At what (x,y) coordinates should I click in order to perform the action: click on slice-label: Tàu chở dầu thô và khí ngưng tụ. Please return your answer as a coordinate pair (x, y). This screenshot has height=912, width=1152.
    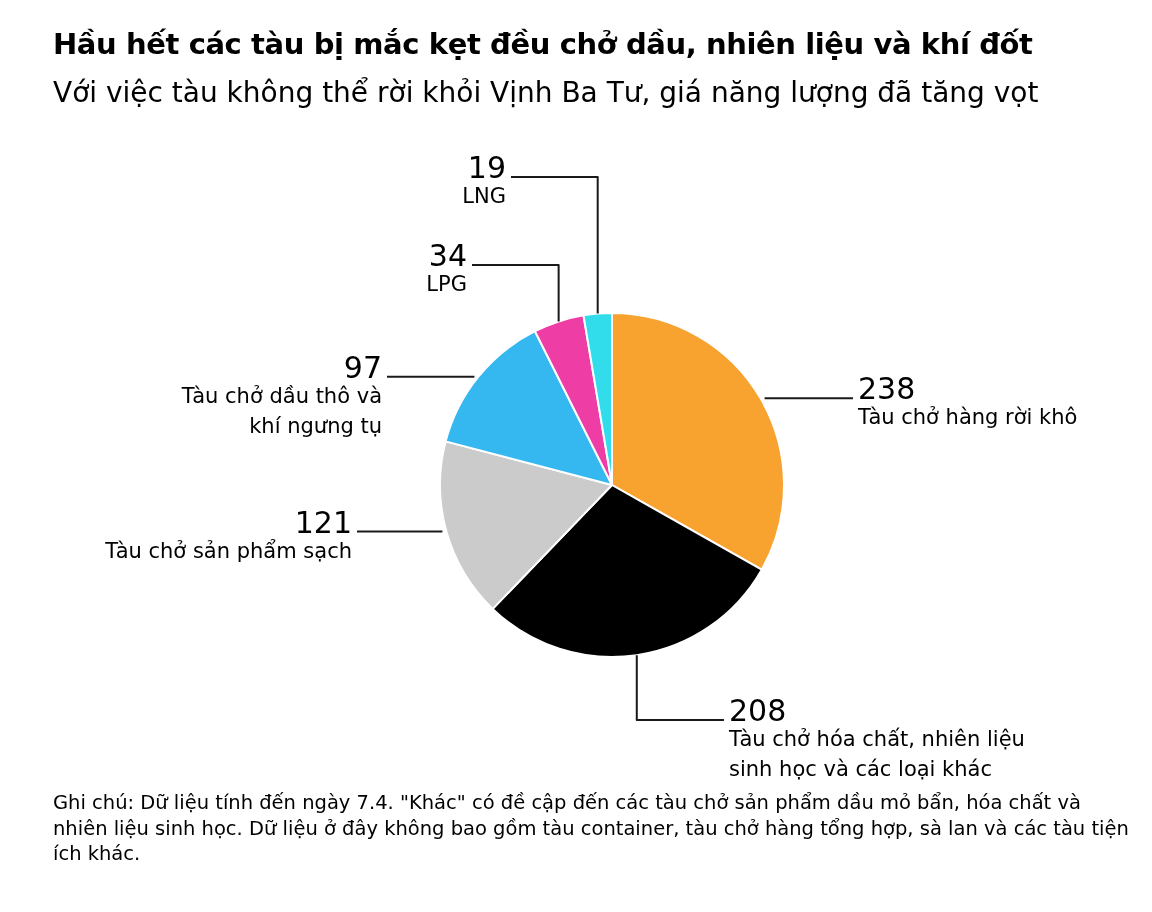
    Looking at the image, I should click on (281, 410).